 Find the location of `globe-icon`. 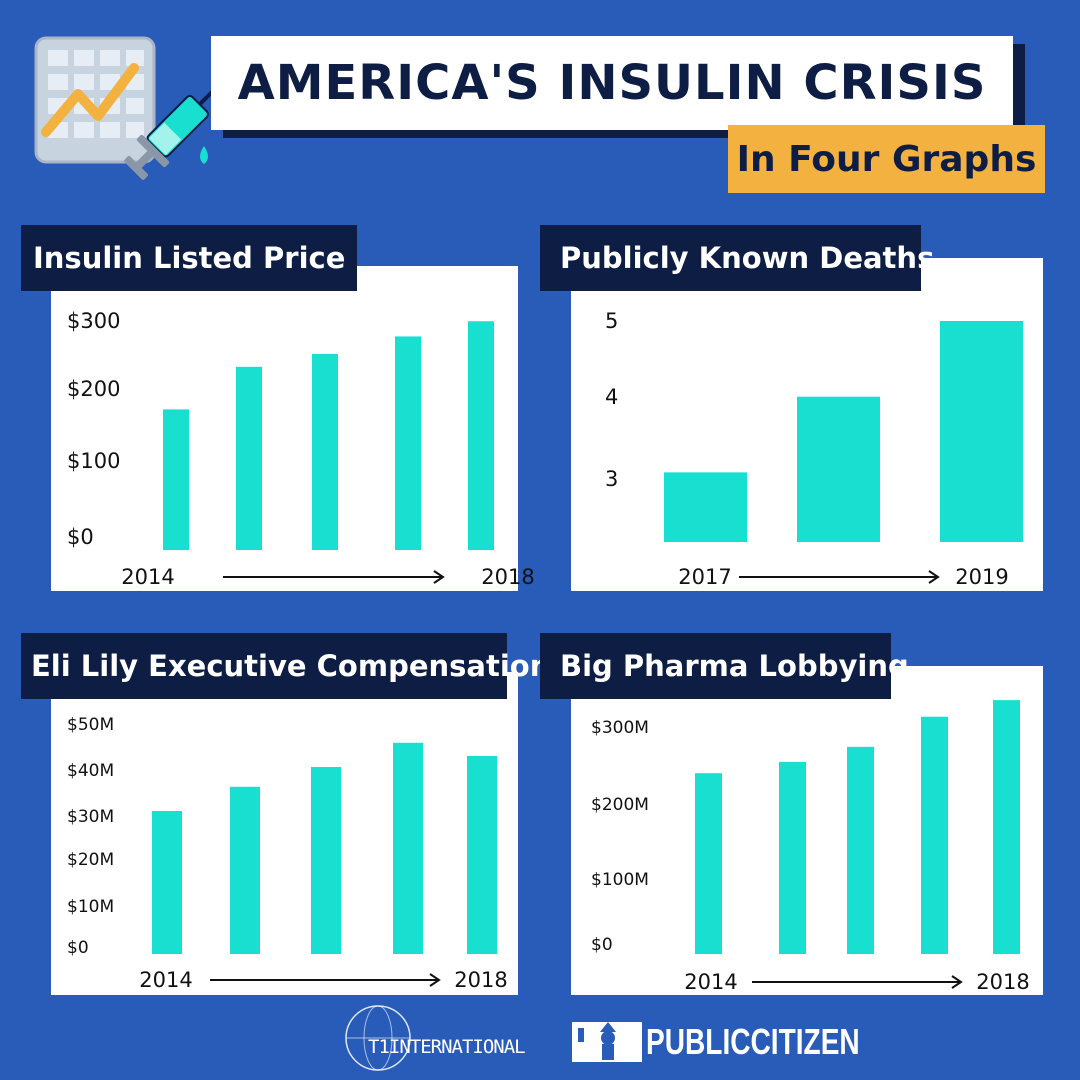

globe-icon is located at coordinates (378, 1038).